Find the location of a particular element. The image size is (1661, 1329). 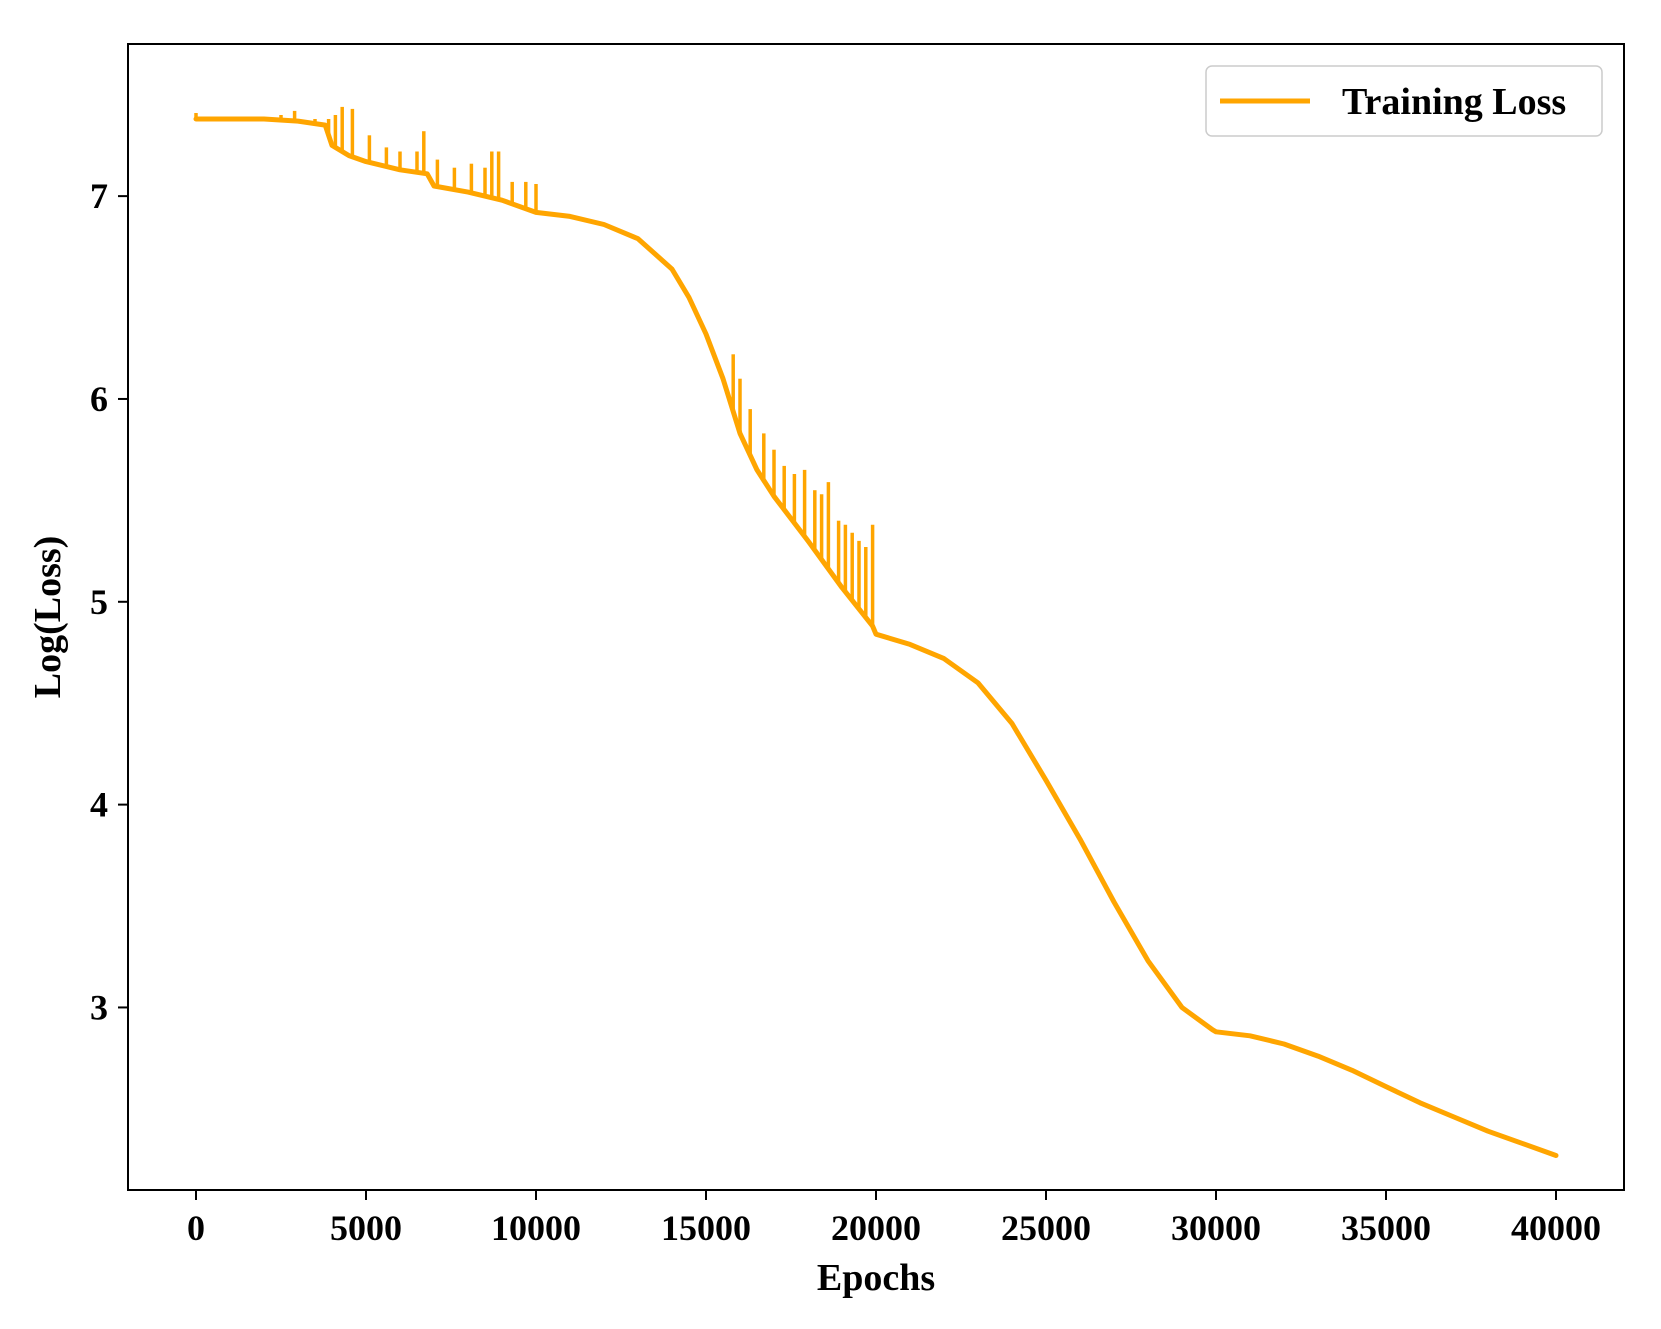

legend-box is located at coordinates (1404, 101).